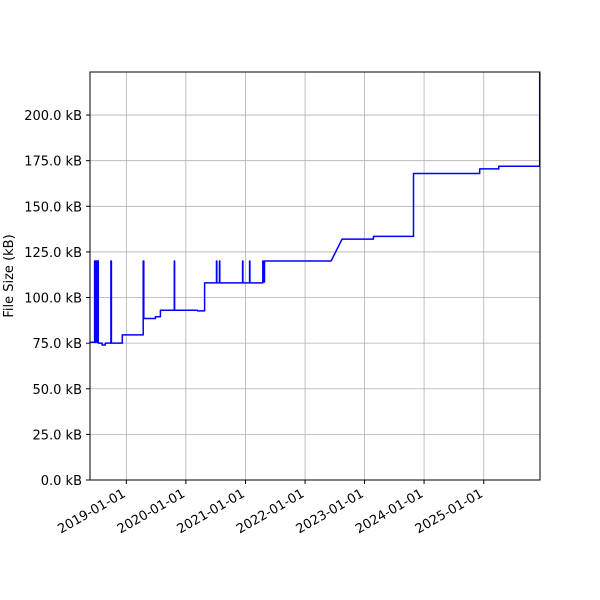  I want to click on y-tick-label: 0.0 kB, so click(61, 481).